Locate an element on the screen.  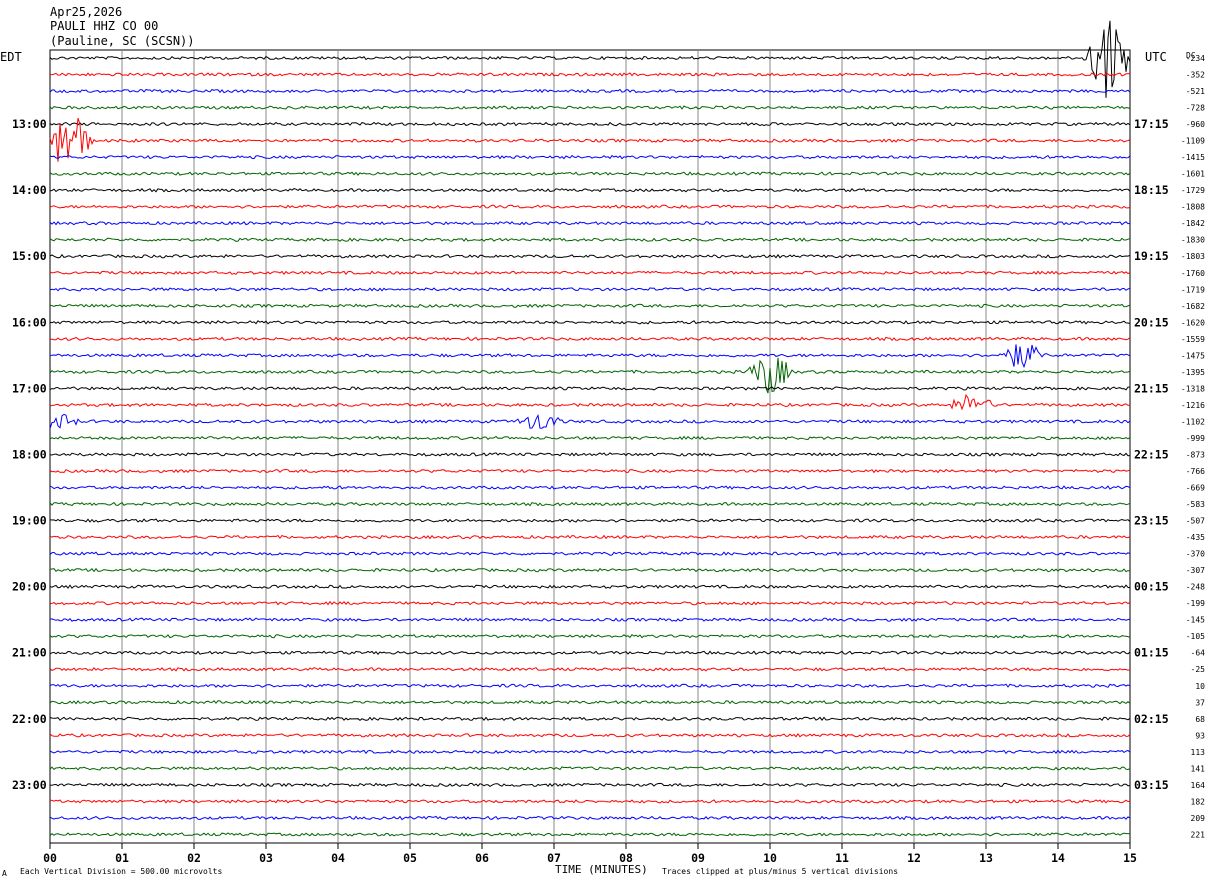
dc-offset-label: 37 is located at coordinates (1200, 702).